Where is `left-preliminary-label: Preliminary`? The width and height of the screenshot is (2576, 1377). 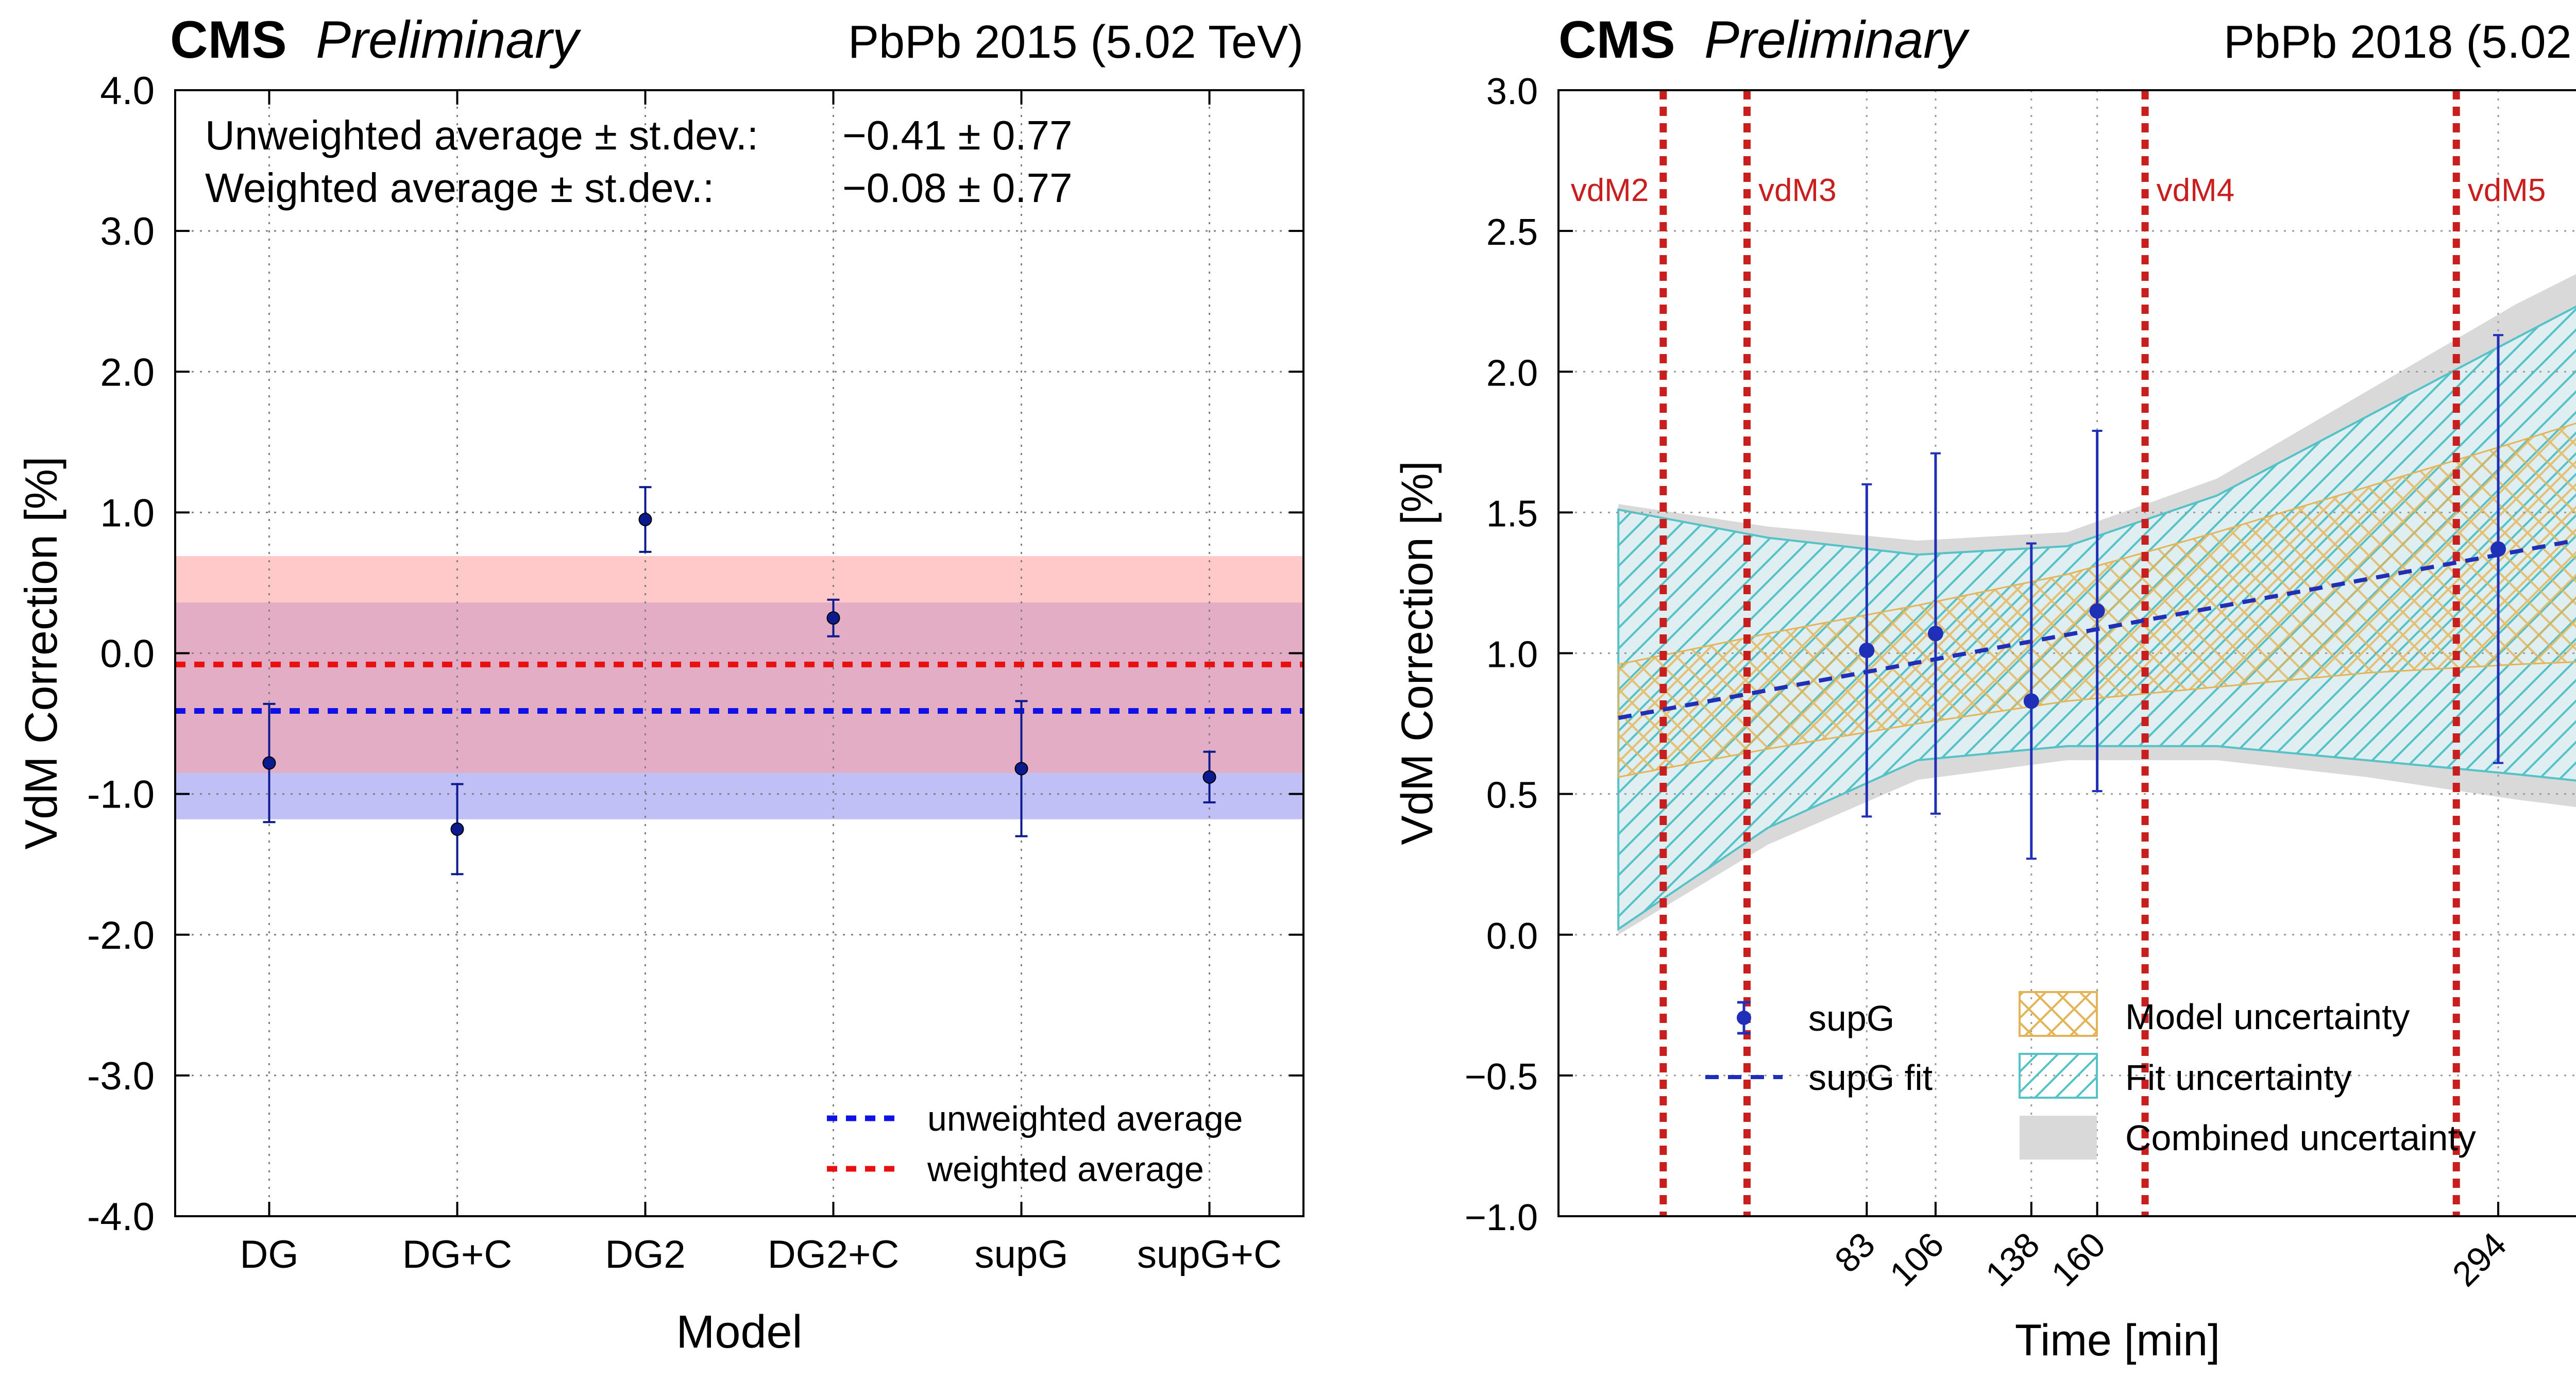 left-preliminary-label: Preliminary is located at coordinates (449, 39).